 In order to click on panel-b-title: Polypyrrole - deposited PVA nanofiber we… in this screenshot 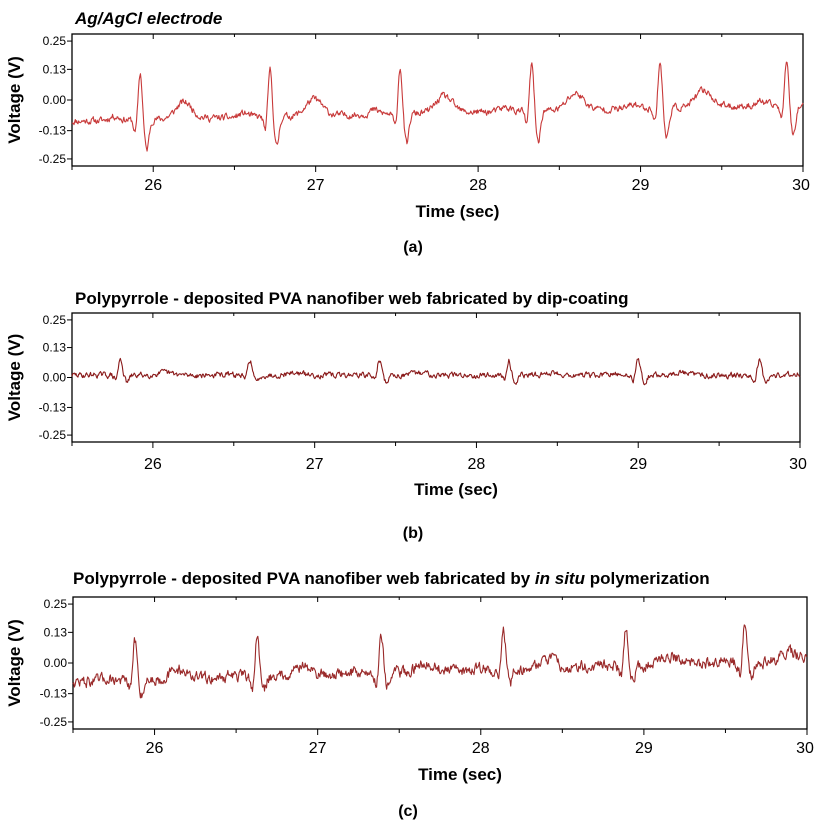, I will do `click(352, 298)`.